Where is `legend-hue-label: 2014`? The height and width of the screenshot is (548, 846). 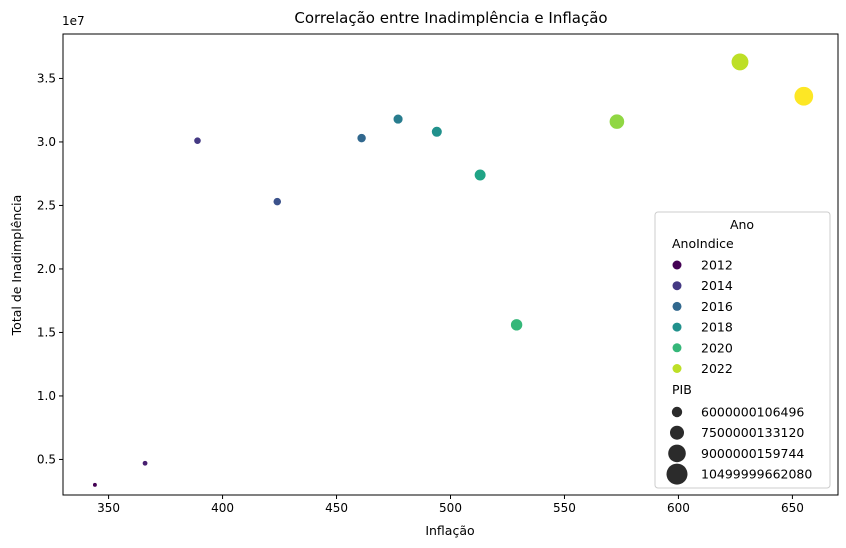
legend-hue-label: 2014 is located at coordinates (717, 285).